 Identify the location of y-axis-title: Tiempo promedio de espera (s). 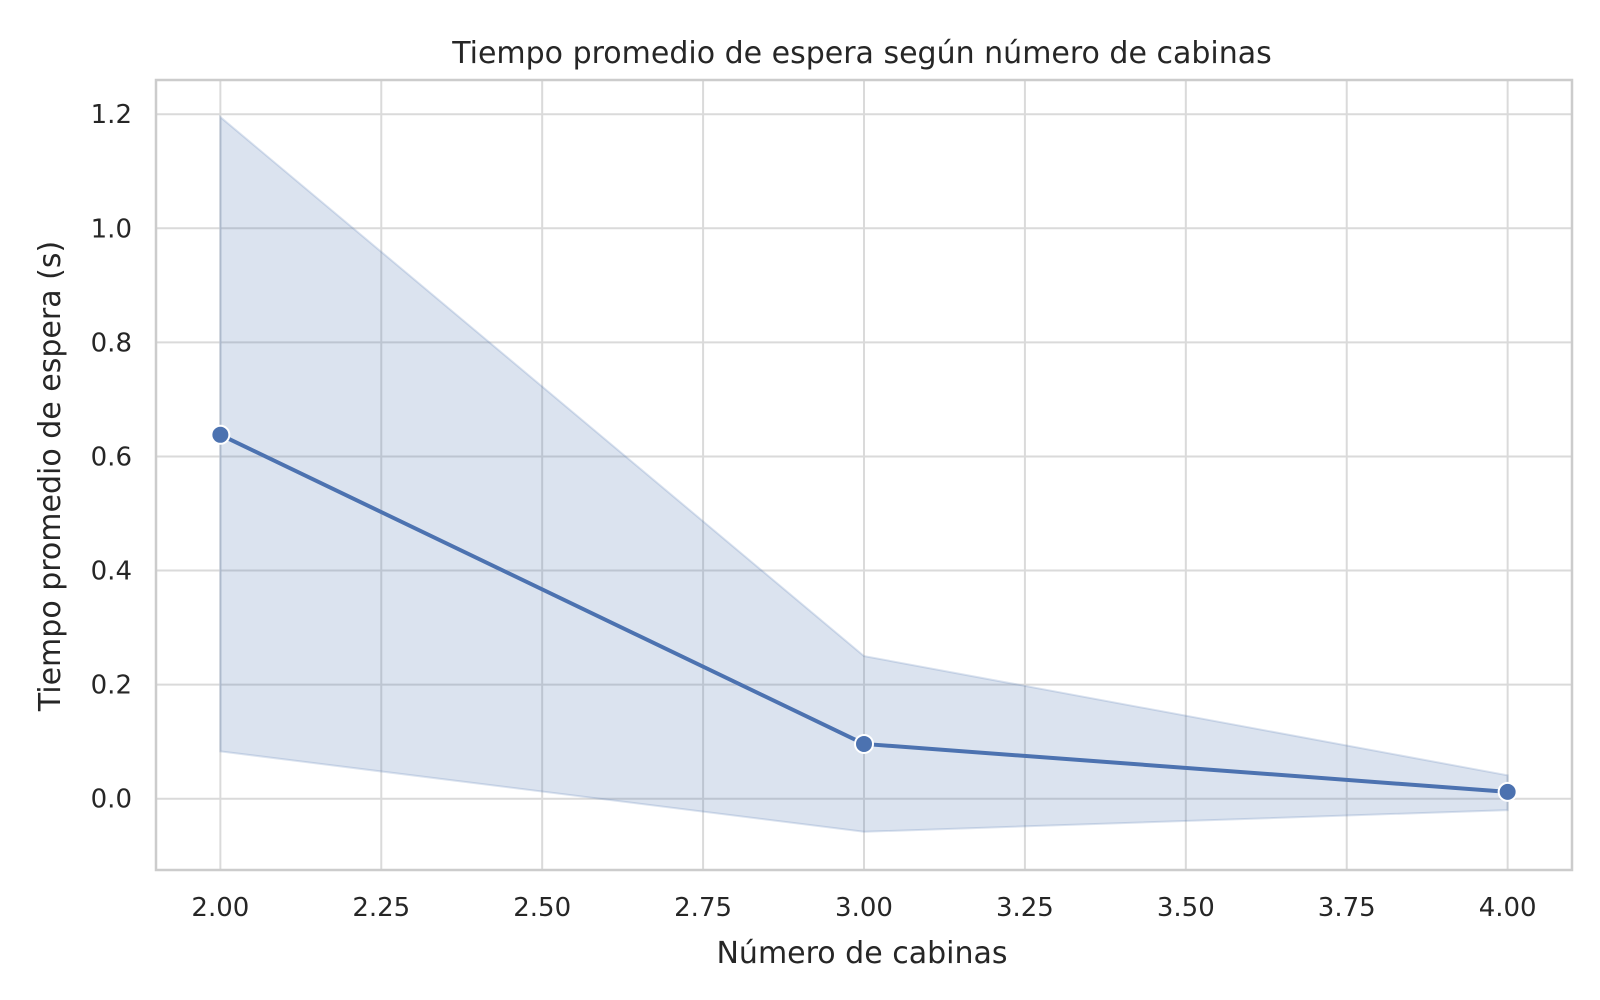
(50, 476).